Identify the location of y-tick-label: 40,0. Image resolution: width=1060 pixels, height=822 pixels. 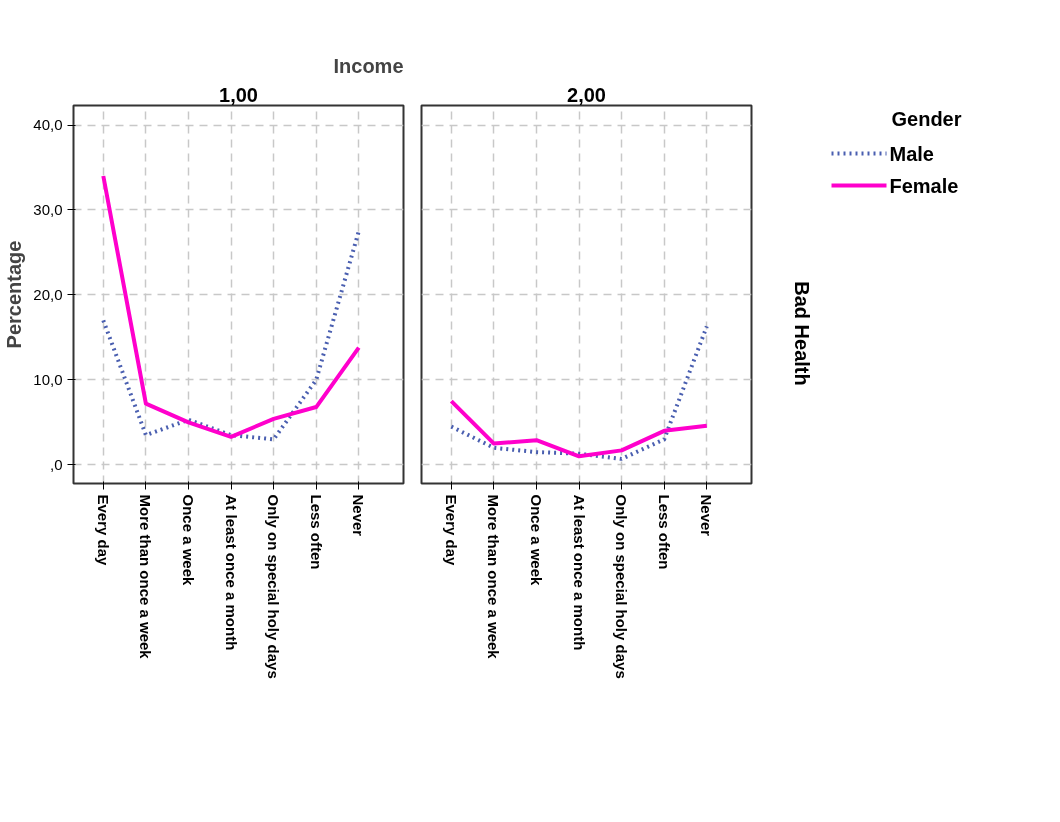
(48, 125).